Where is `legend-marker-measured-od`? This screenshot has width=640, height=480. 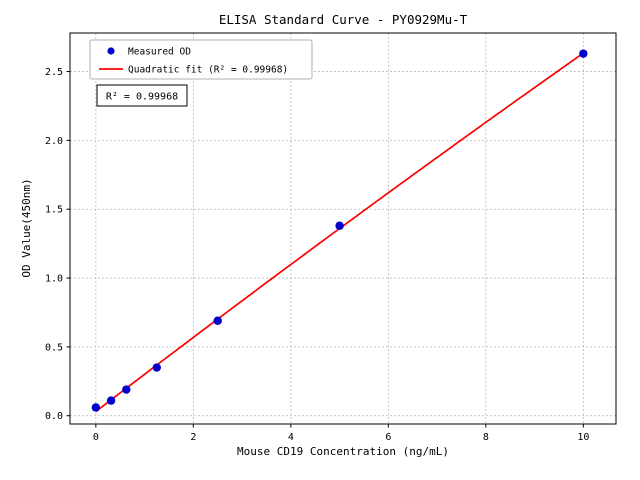
legend-marker-measured-od is located at coordinates (111, 51).